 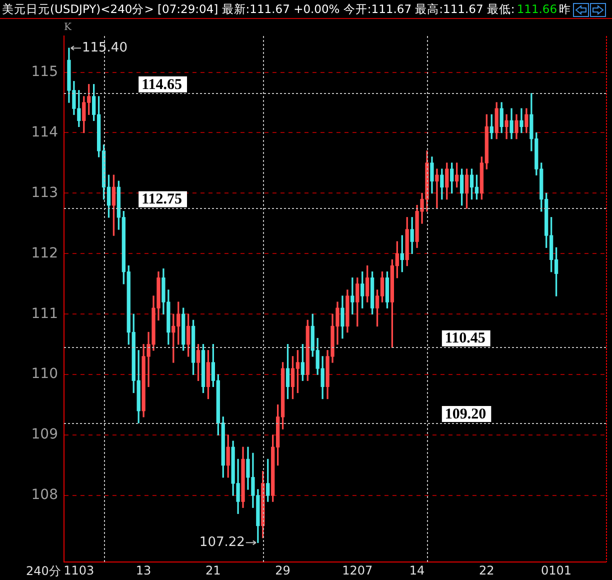 What do you see at coordinates (79, 570) in the screenshot?
I see `x-tick-label: 1103` at bounding box center [79, 570].